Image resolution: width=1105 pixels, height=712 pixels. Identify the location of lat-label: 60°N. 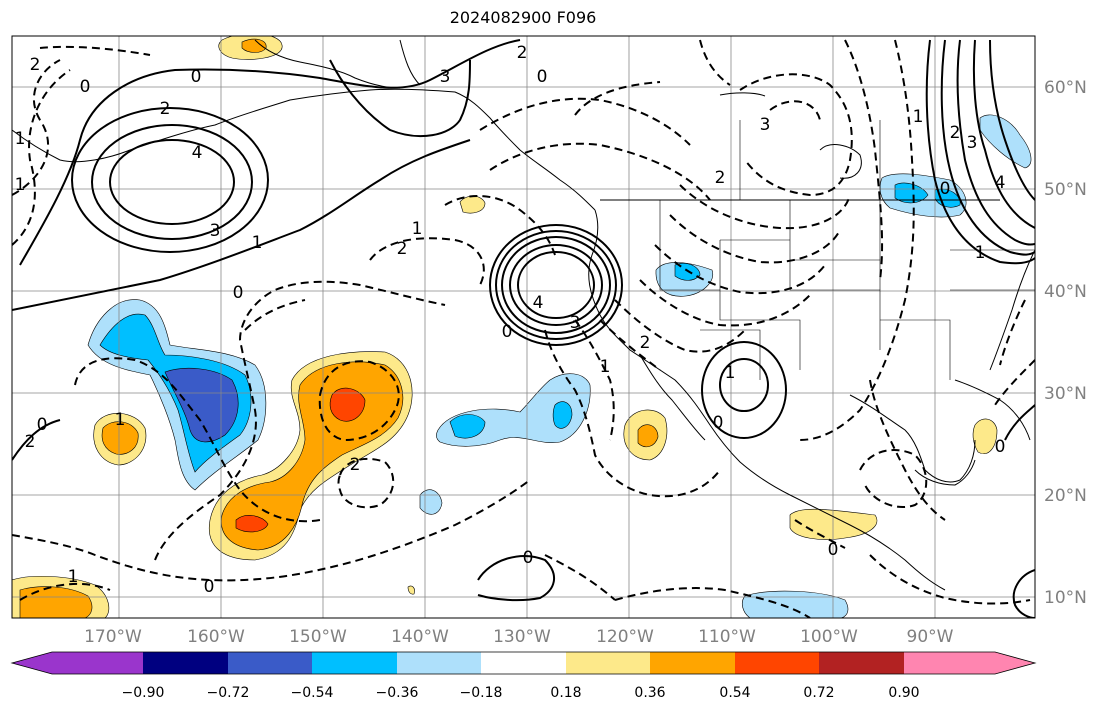
(1065, 88).